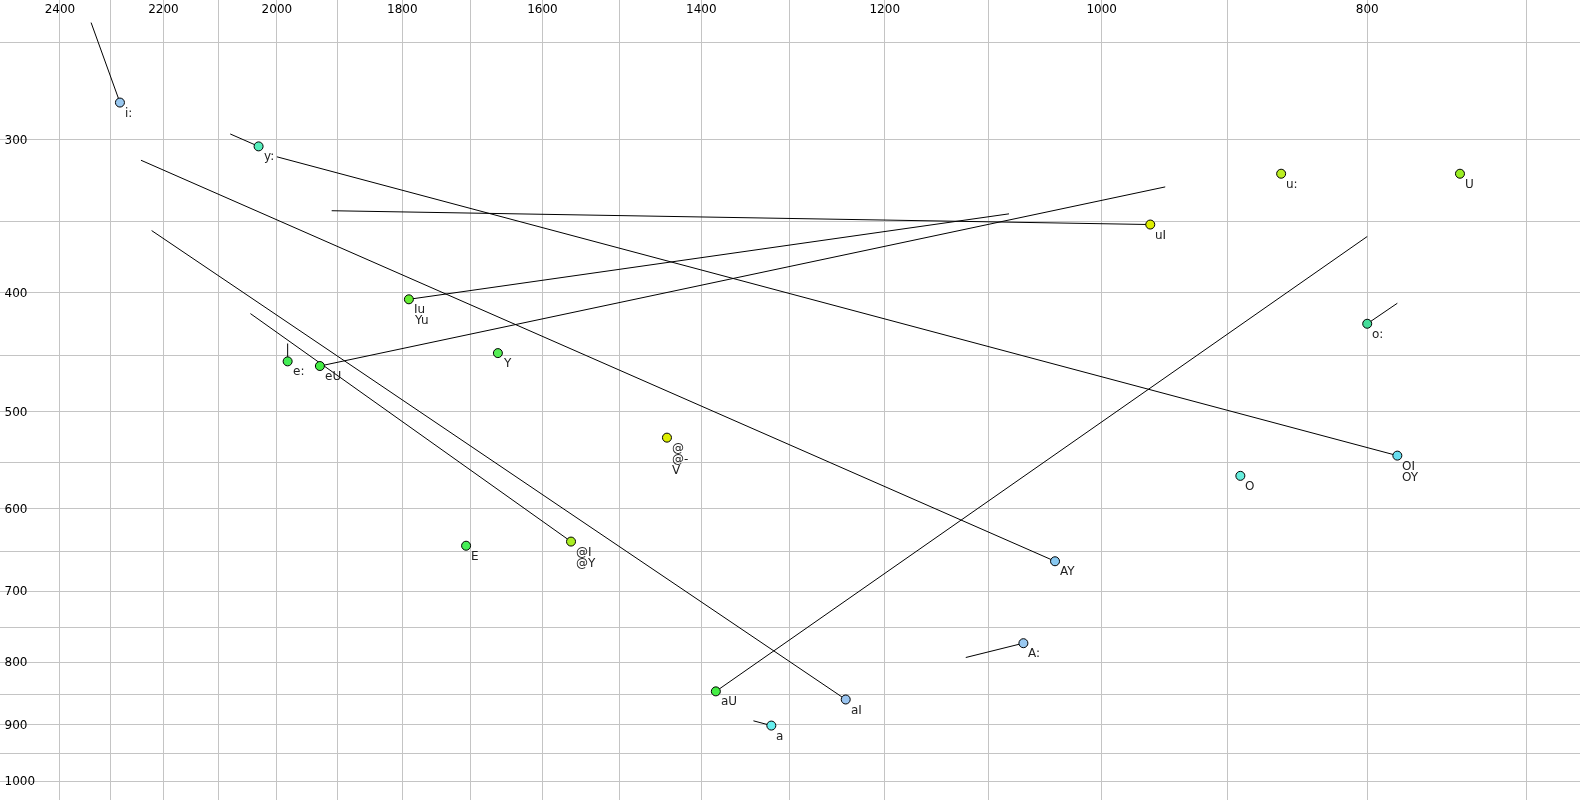  What do you see at coordinates (1034, 653) in the screenshot?
I see `annotation: A:` at bounding box center [1034, 653].